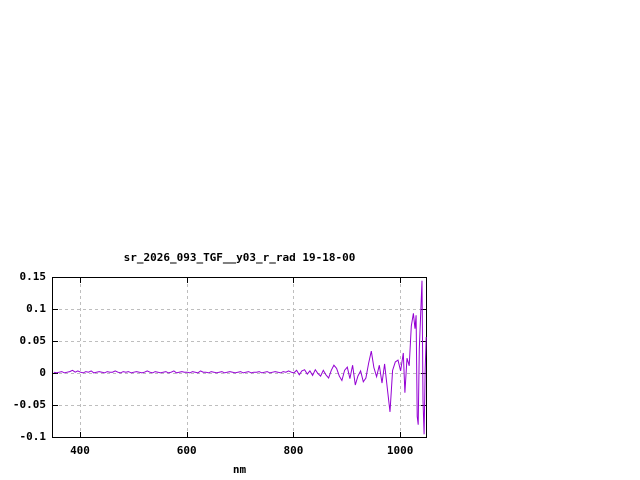  What do you see at coordinates (36, 308) in the screenshot?
I see `y-tick-label: 0.1` at bounding box center [36, 308].